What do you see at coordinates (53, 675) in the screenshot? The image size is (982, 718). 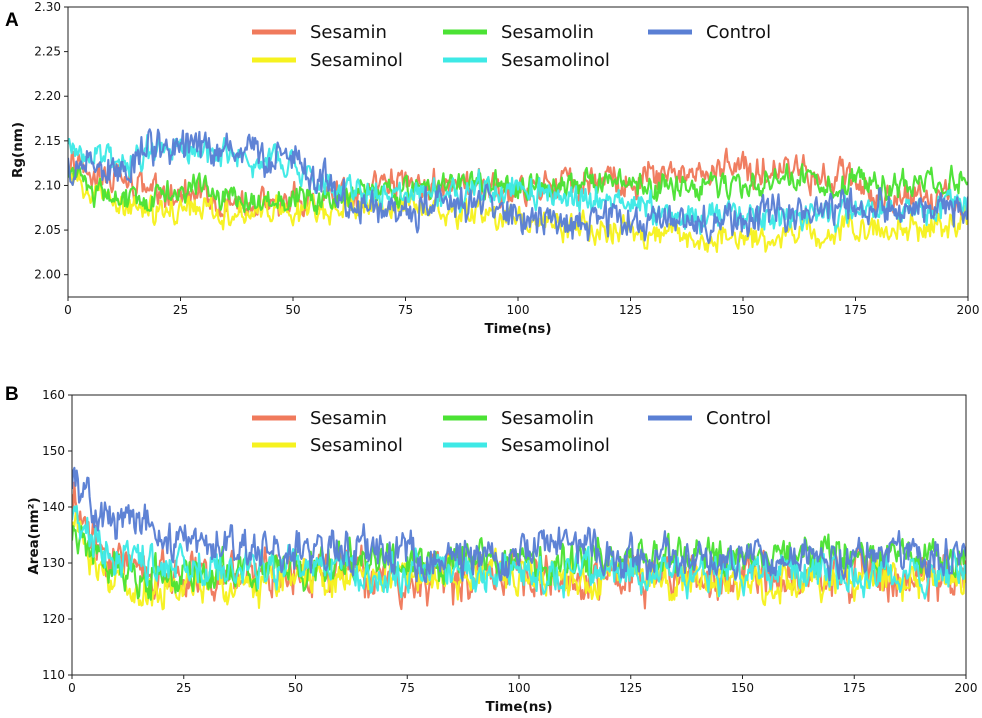 I see `y-tick-label: 110` at bounding box center [53, 675].